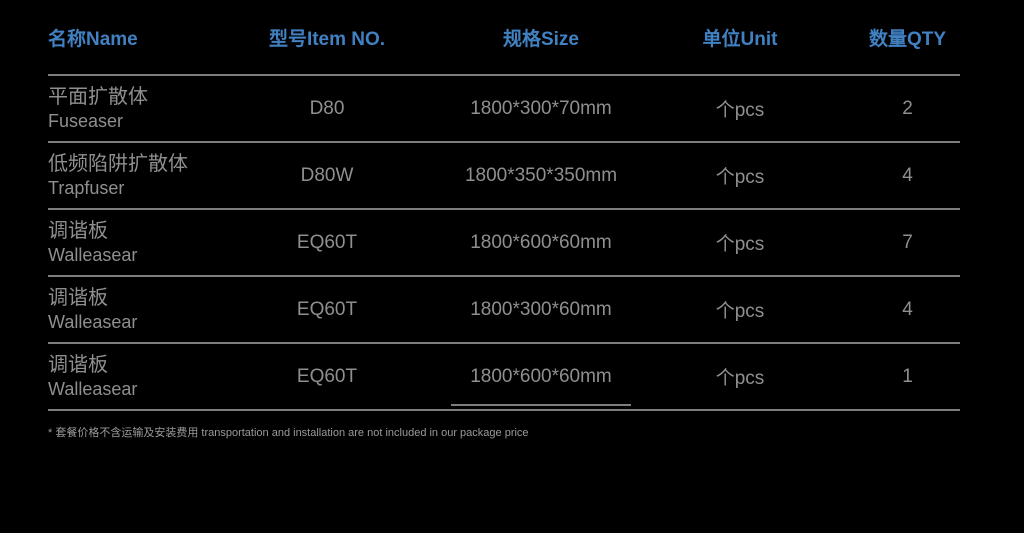 The height and width of the screenshot is (533, 1024). Describe the element at coordinates (740, 39) in the screenshot. I see `header-cell-unit: 单位Unit` at that location.